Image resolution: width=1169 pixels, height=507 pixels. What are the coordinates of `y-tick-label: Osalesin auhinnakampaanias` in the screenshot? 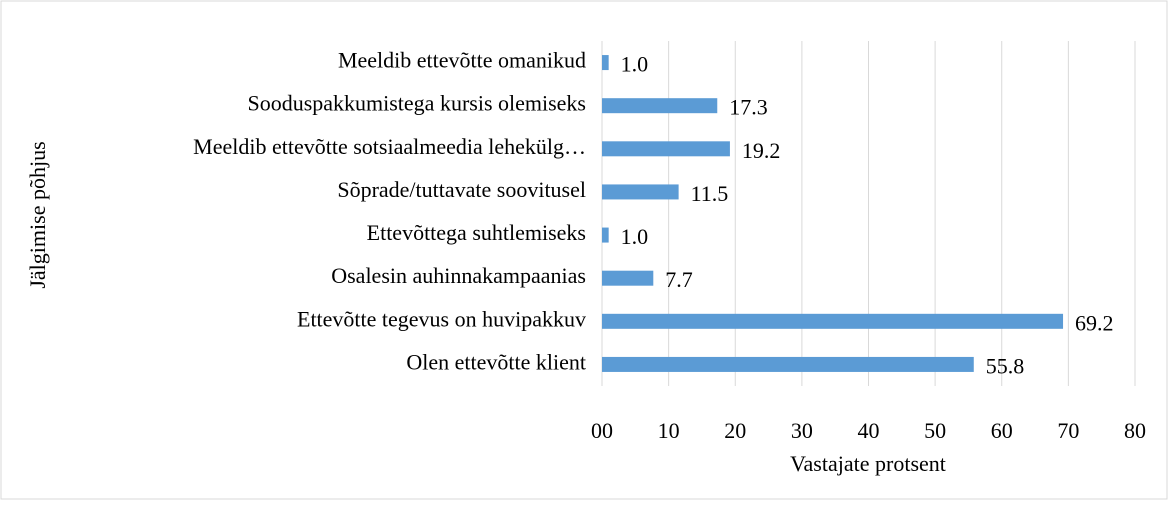 It's located at (458, 275).